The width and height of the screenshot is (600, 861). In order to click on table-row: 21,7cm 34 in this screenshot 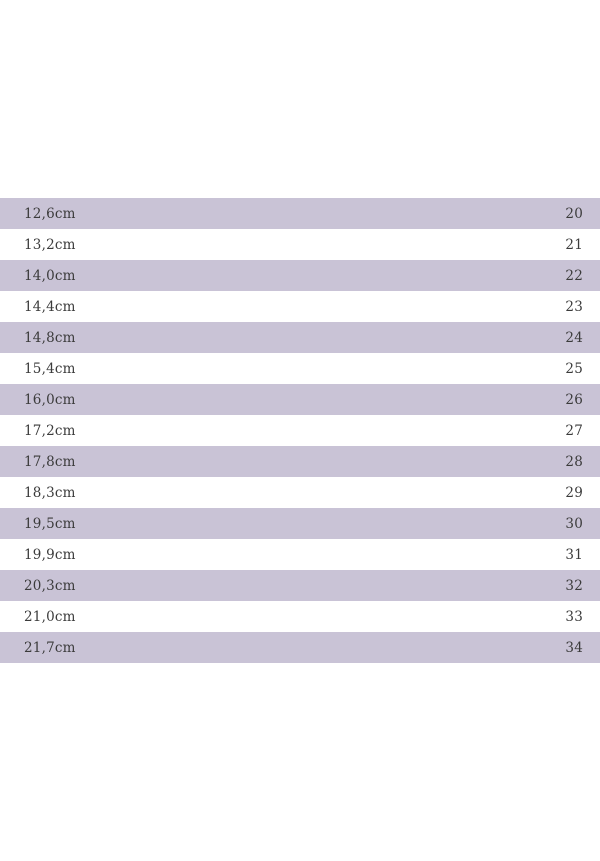, I will do `click(300, 647)`.